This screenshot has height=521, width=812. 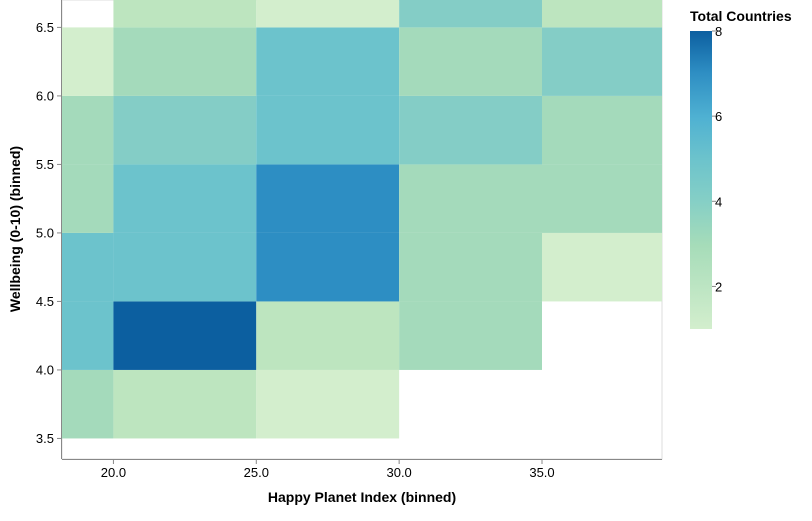 I want to click on y-tick-label: 4.5, so click(x=45, y=301).